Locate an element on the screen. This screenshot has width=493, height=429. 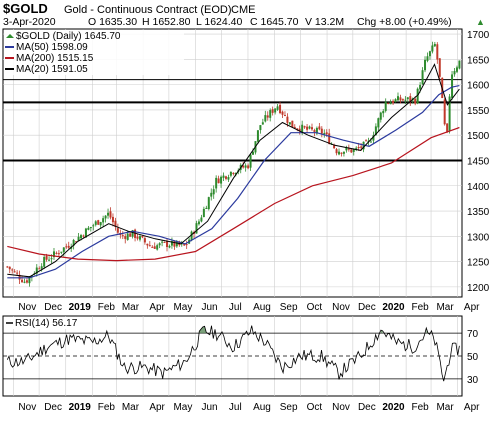
date-tick-label: 2020 is located at coordinates (393, 307).